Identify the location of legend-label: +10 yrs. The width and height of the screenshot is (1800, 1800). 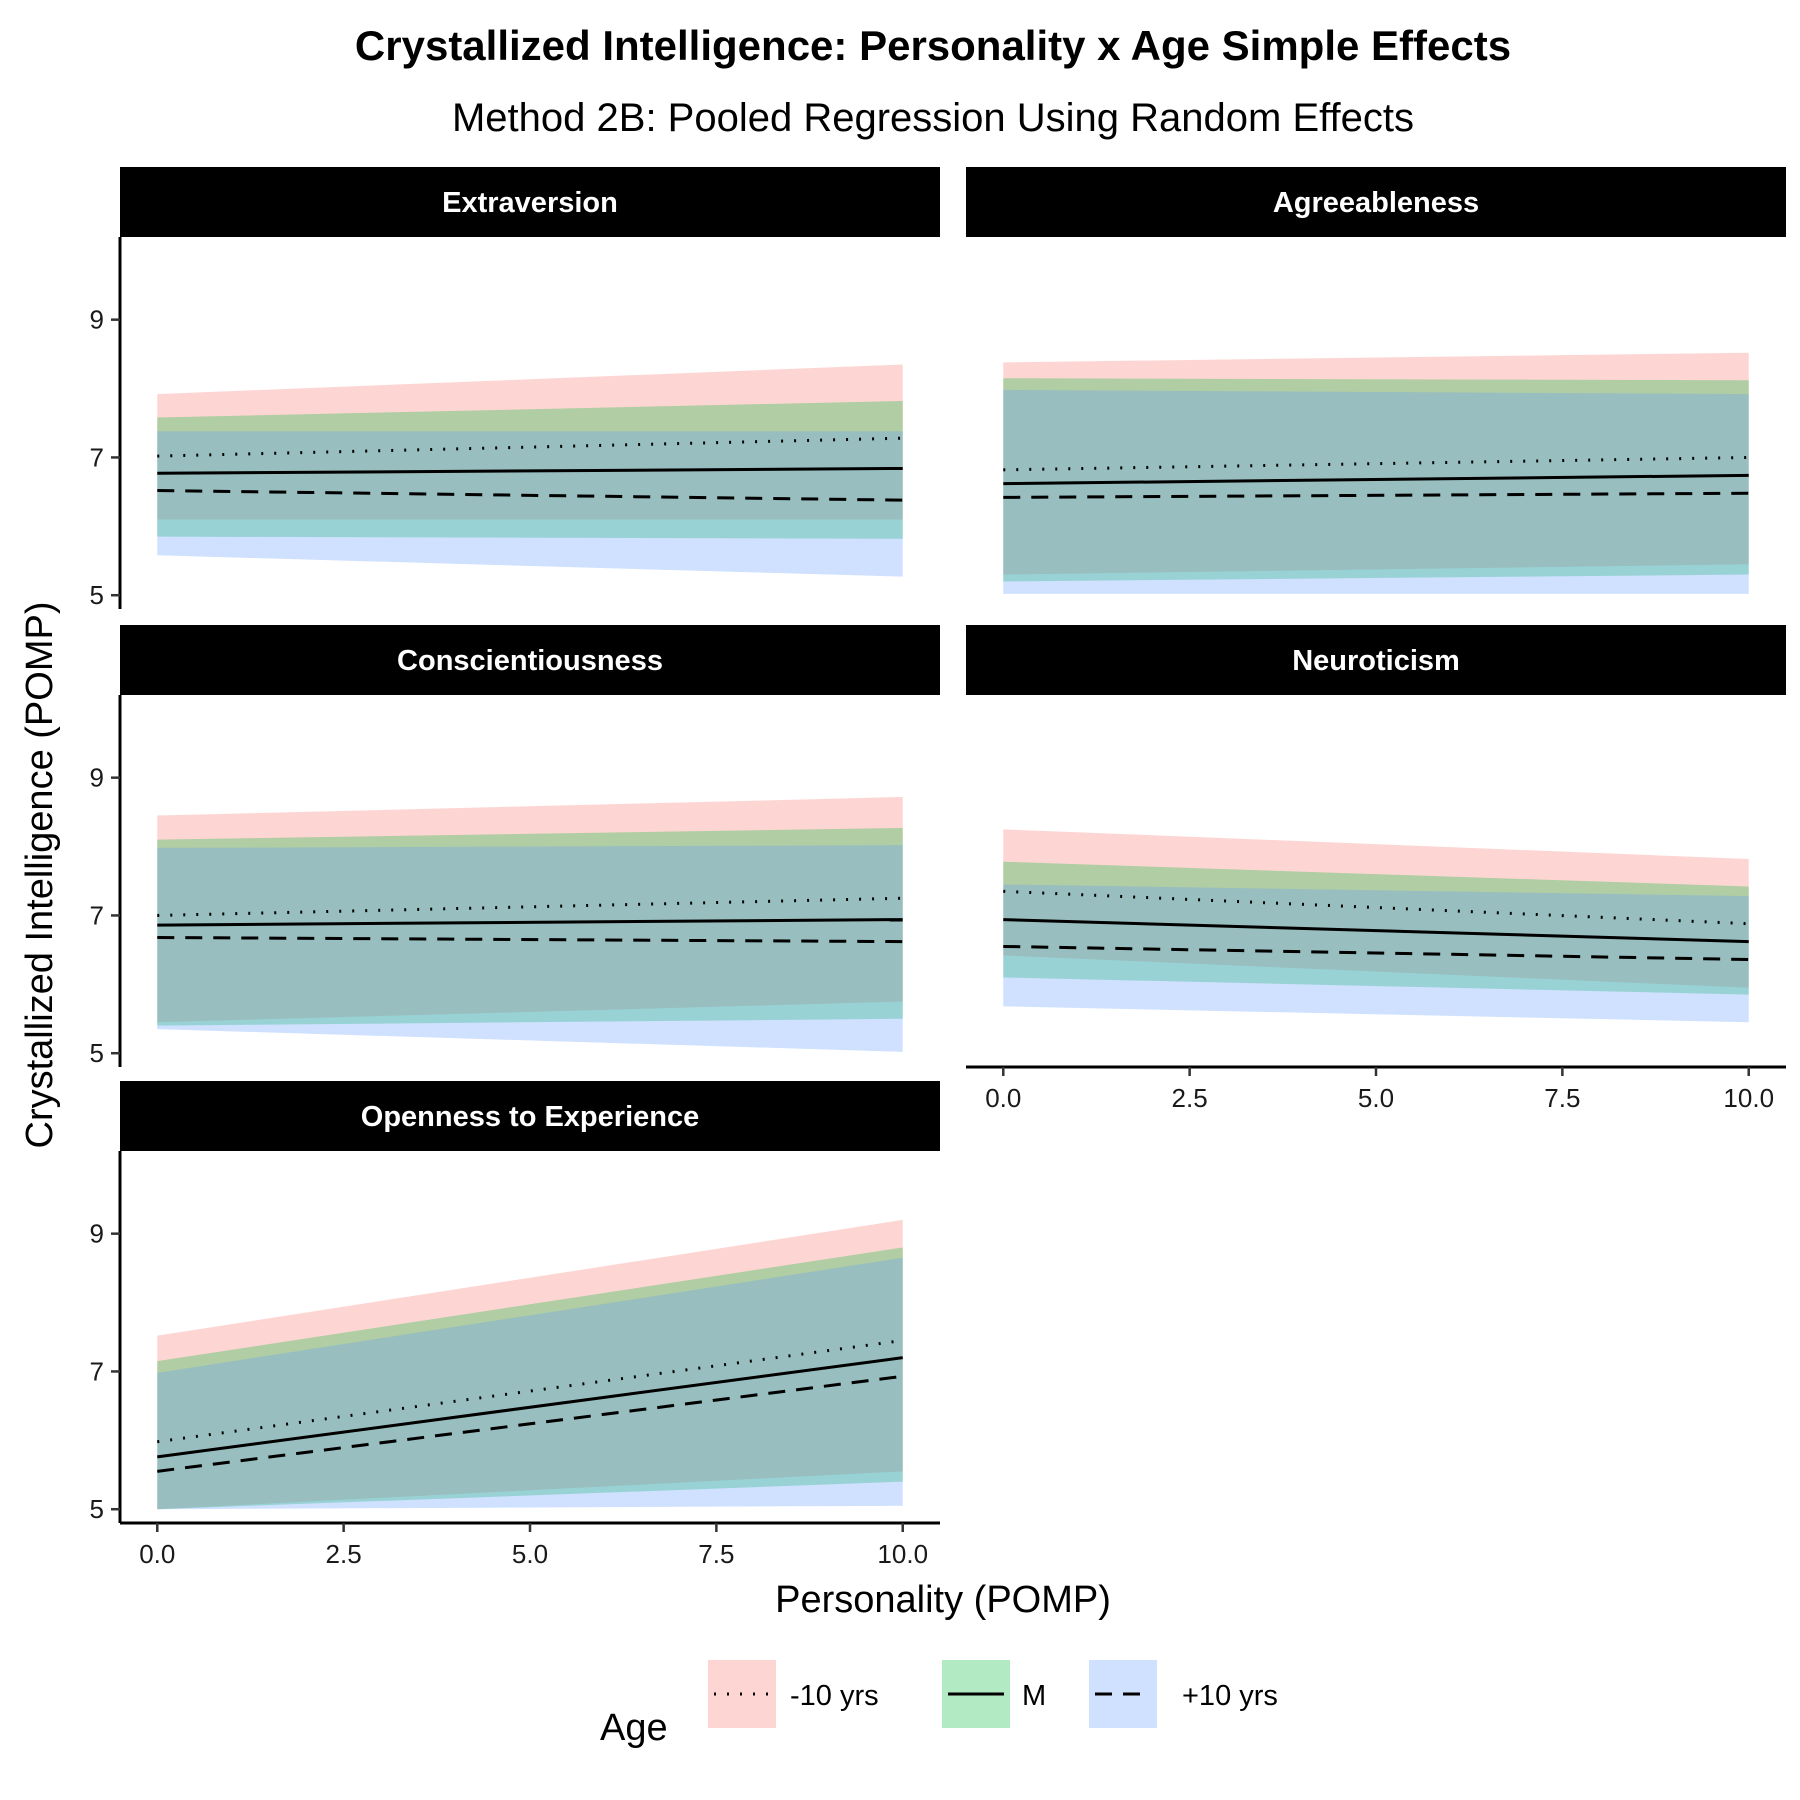
(1230, 1696).